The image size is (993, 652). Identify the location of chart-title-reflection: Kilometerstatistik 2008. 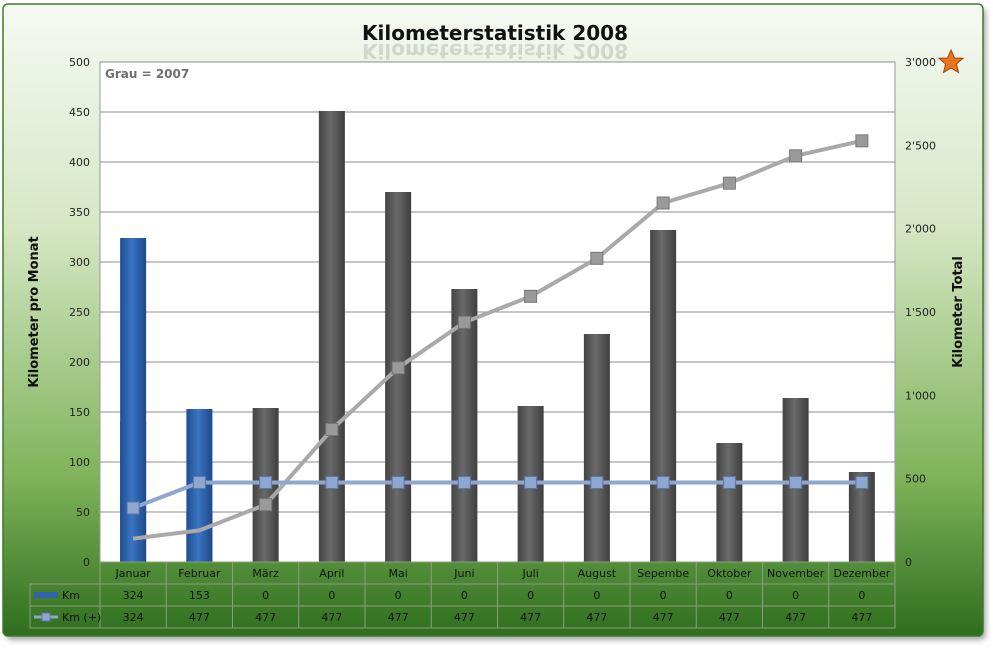
(495, 51).